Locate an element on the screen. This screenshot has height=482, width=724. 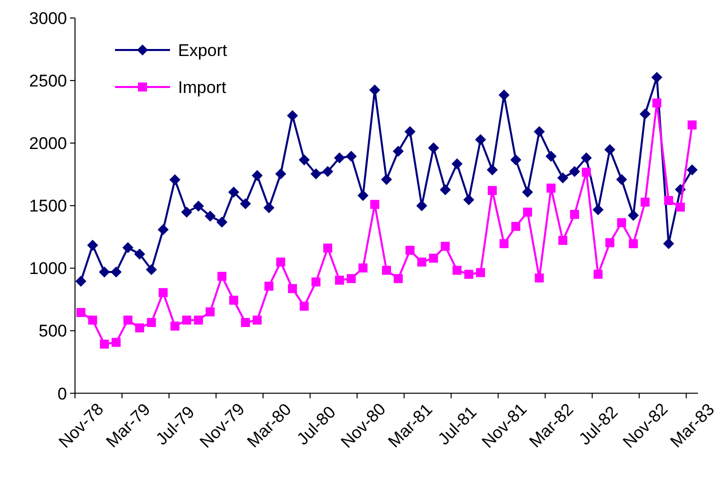
y-tick-label: 500 is located at coordinates (52, 331).